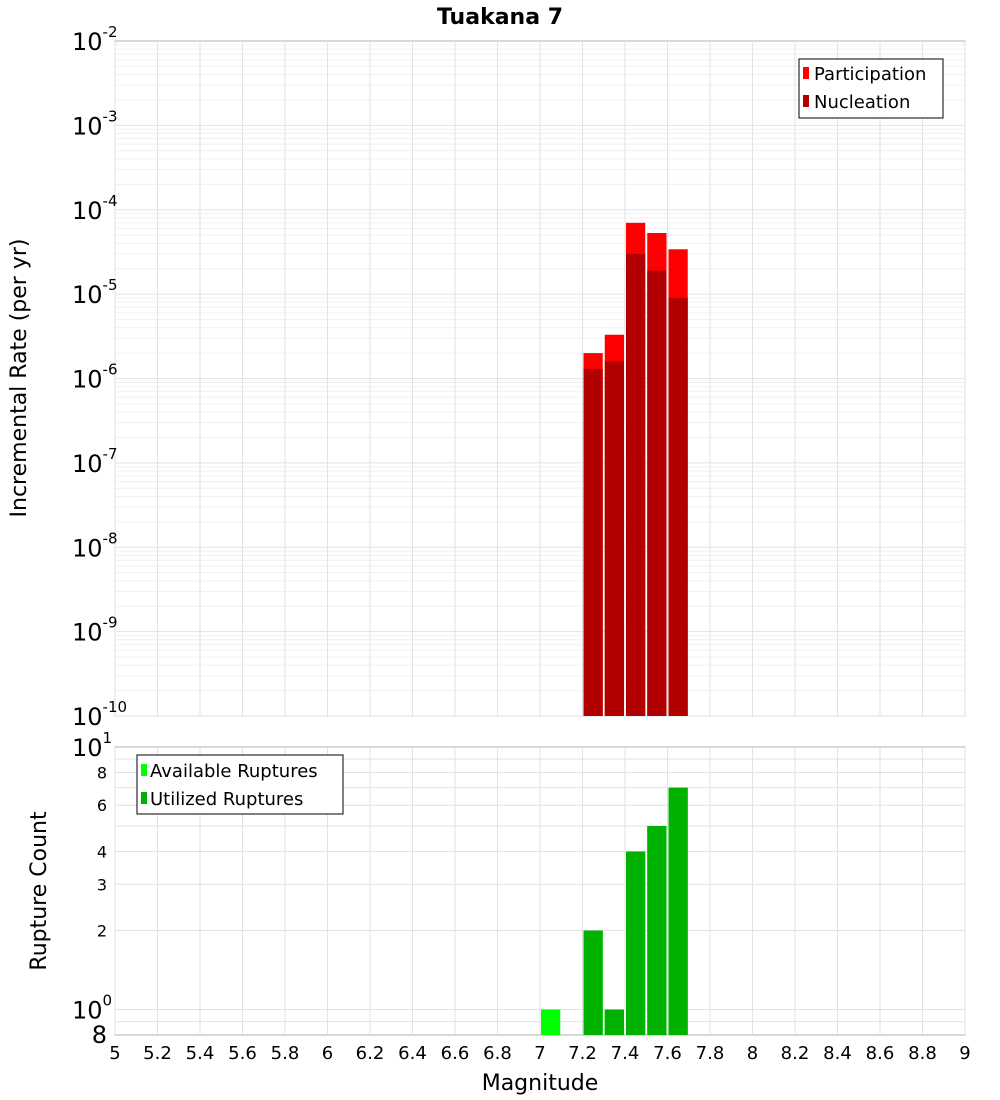 The height and width of the screenshot is (1100, 1000). Describe the element at coordinates (370, 1053) in the screenshot. I see `x-tick-label: 6.2` at that location.